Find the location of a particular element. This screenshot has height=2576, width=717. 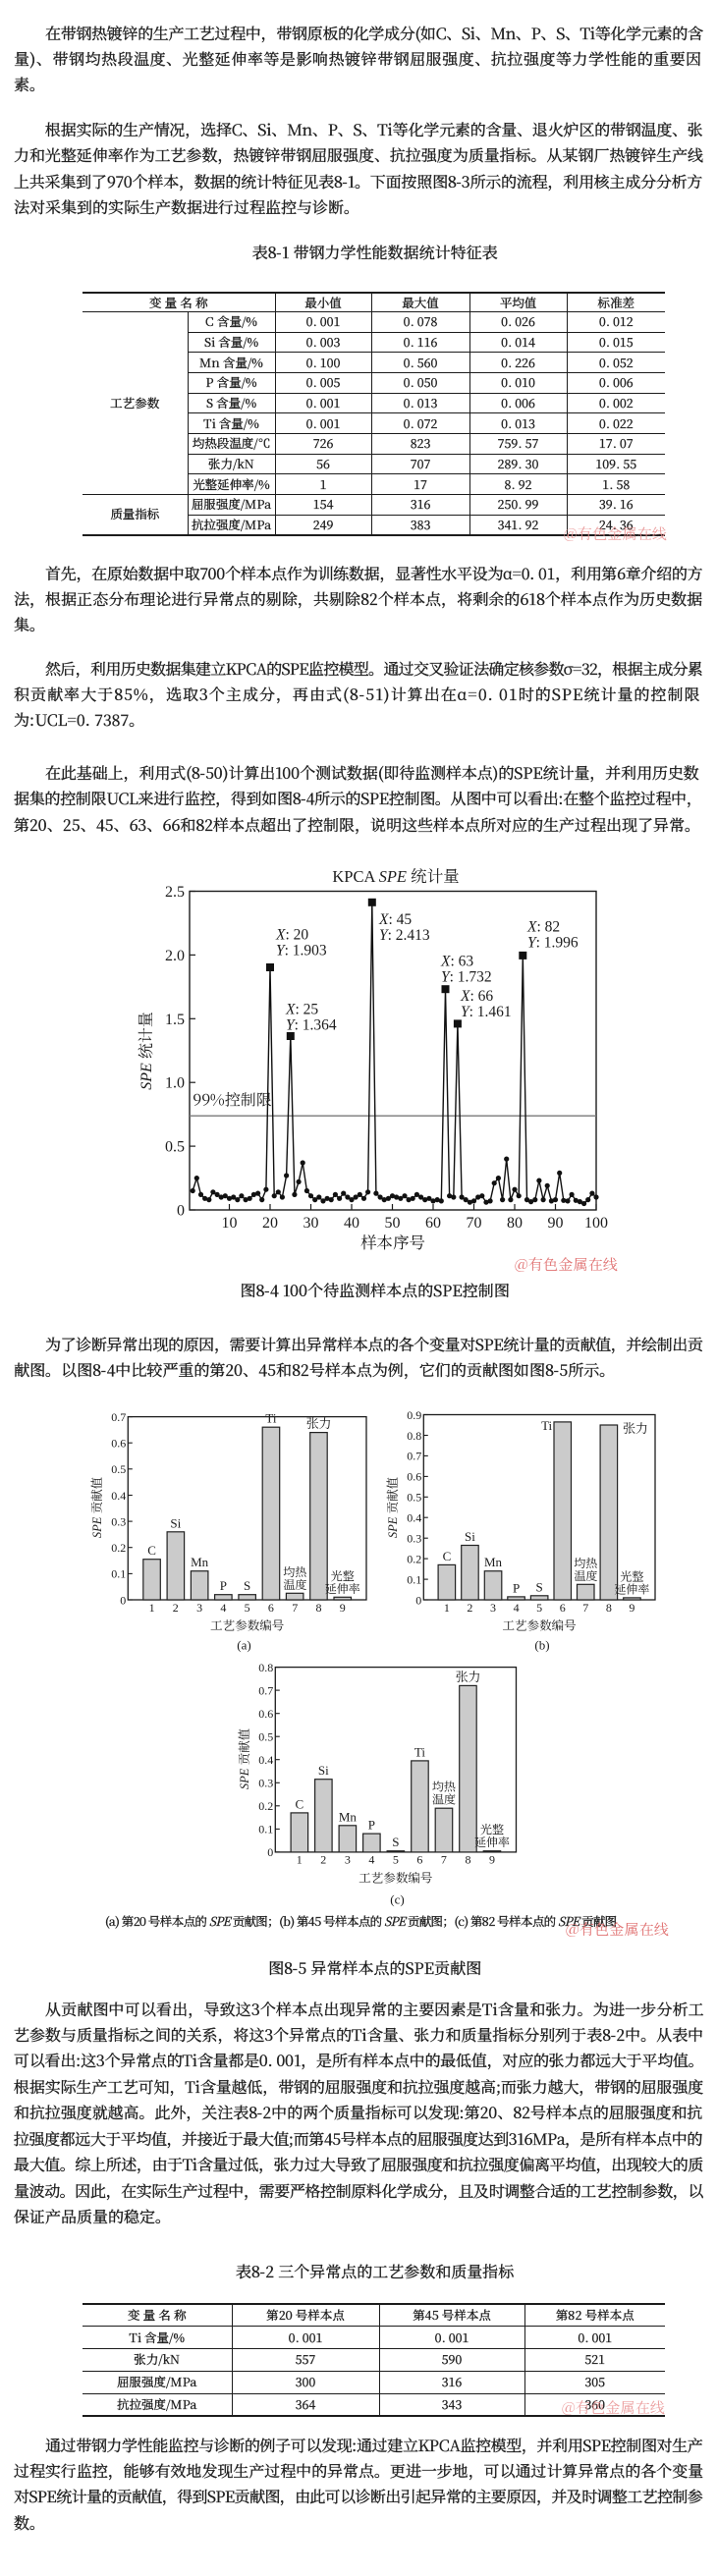

svg-text: (a) is located at coordinates (244, 1645).